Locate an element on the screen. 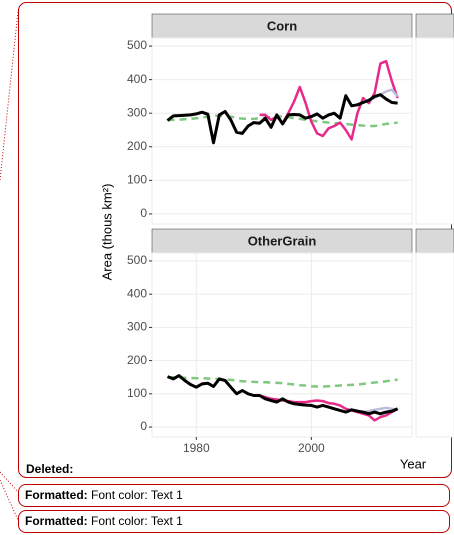 The width and height of the screenshot is (454, 535). strip-title: Corn is located at coordinates (282, 25).